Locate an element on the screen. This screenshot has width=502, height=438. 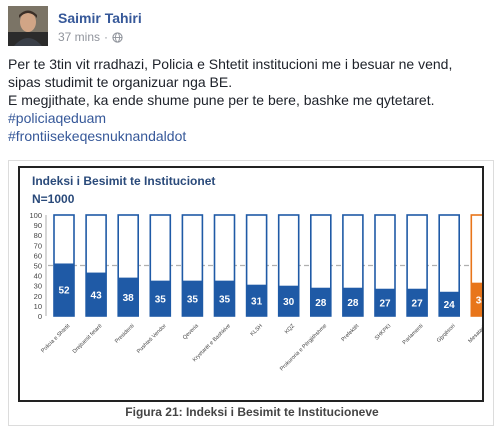
x-tick-label: Prefektët is located at coordinates (351, 333).